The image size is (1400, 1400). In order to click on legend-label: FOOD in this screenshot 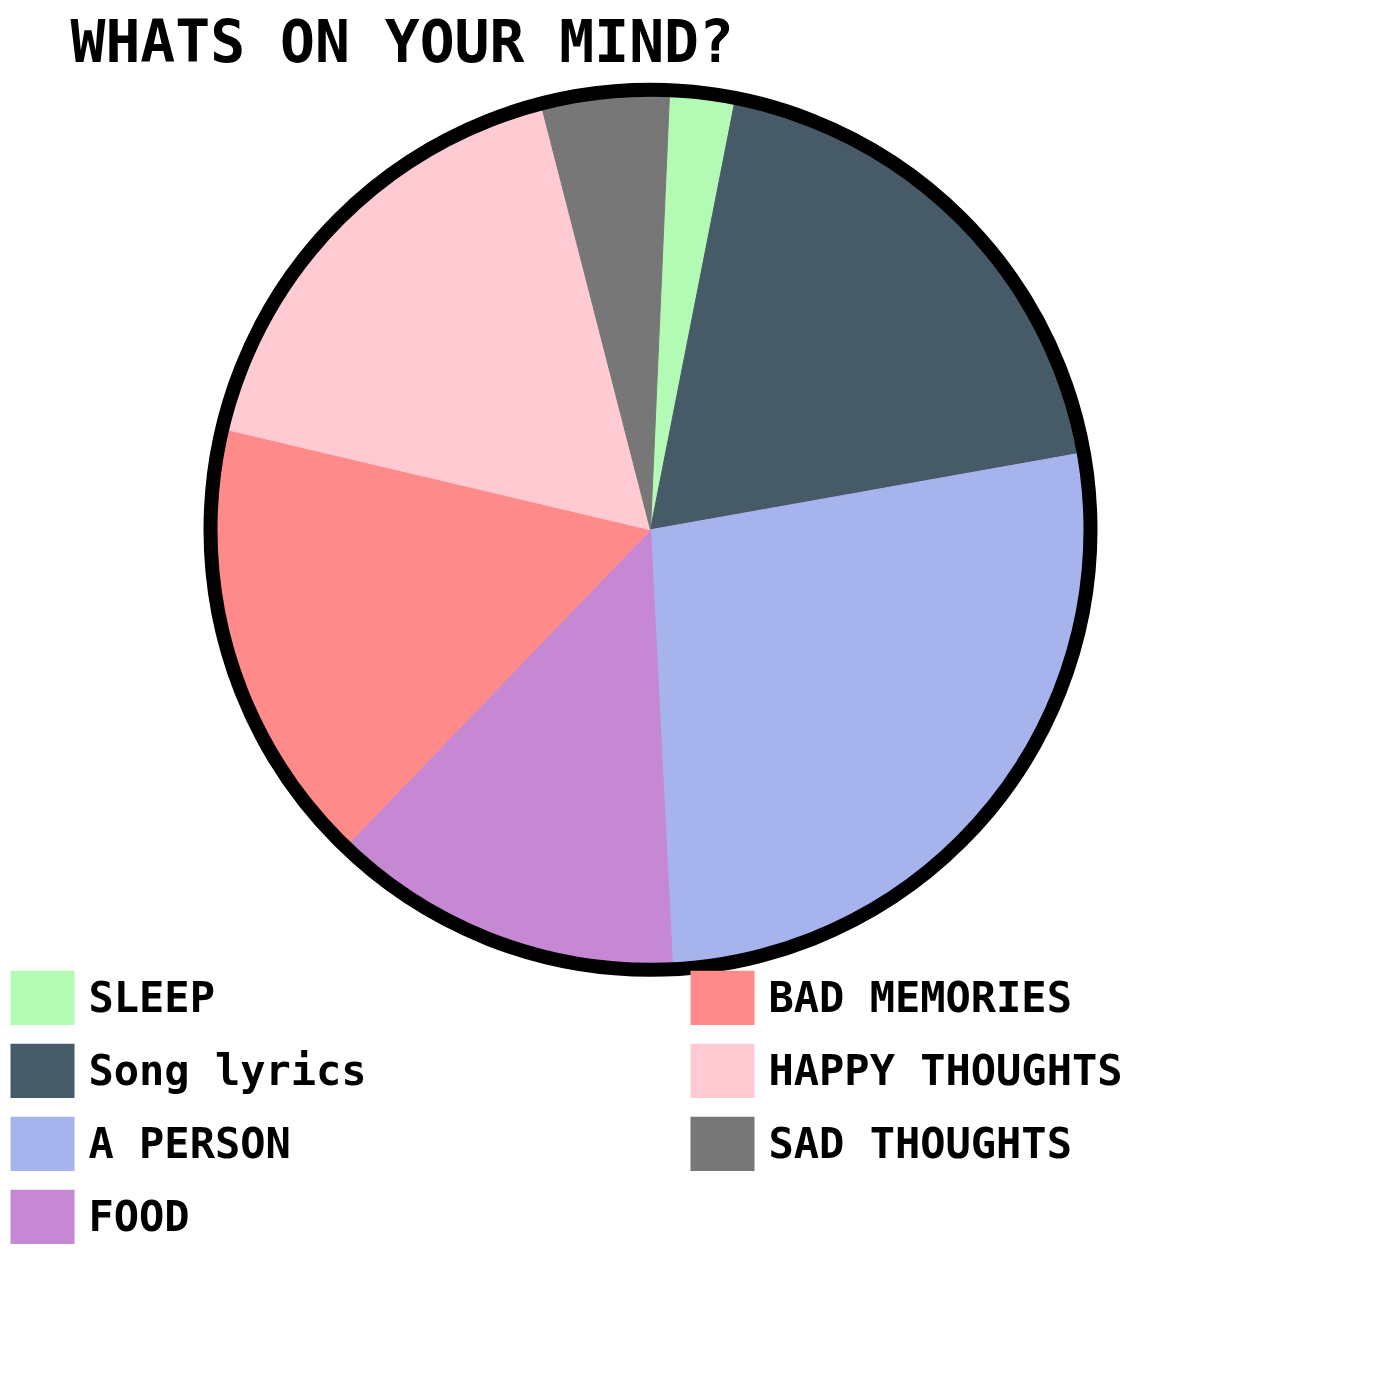, I will do `click(139, 1217)`.